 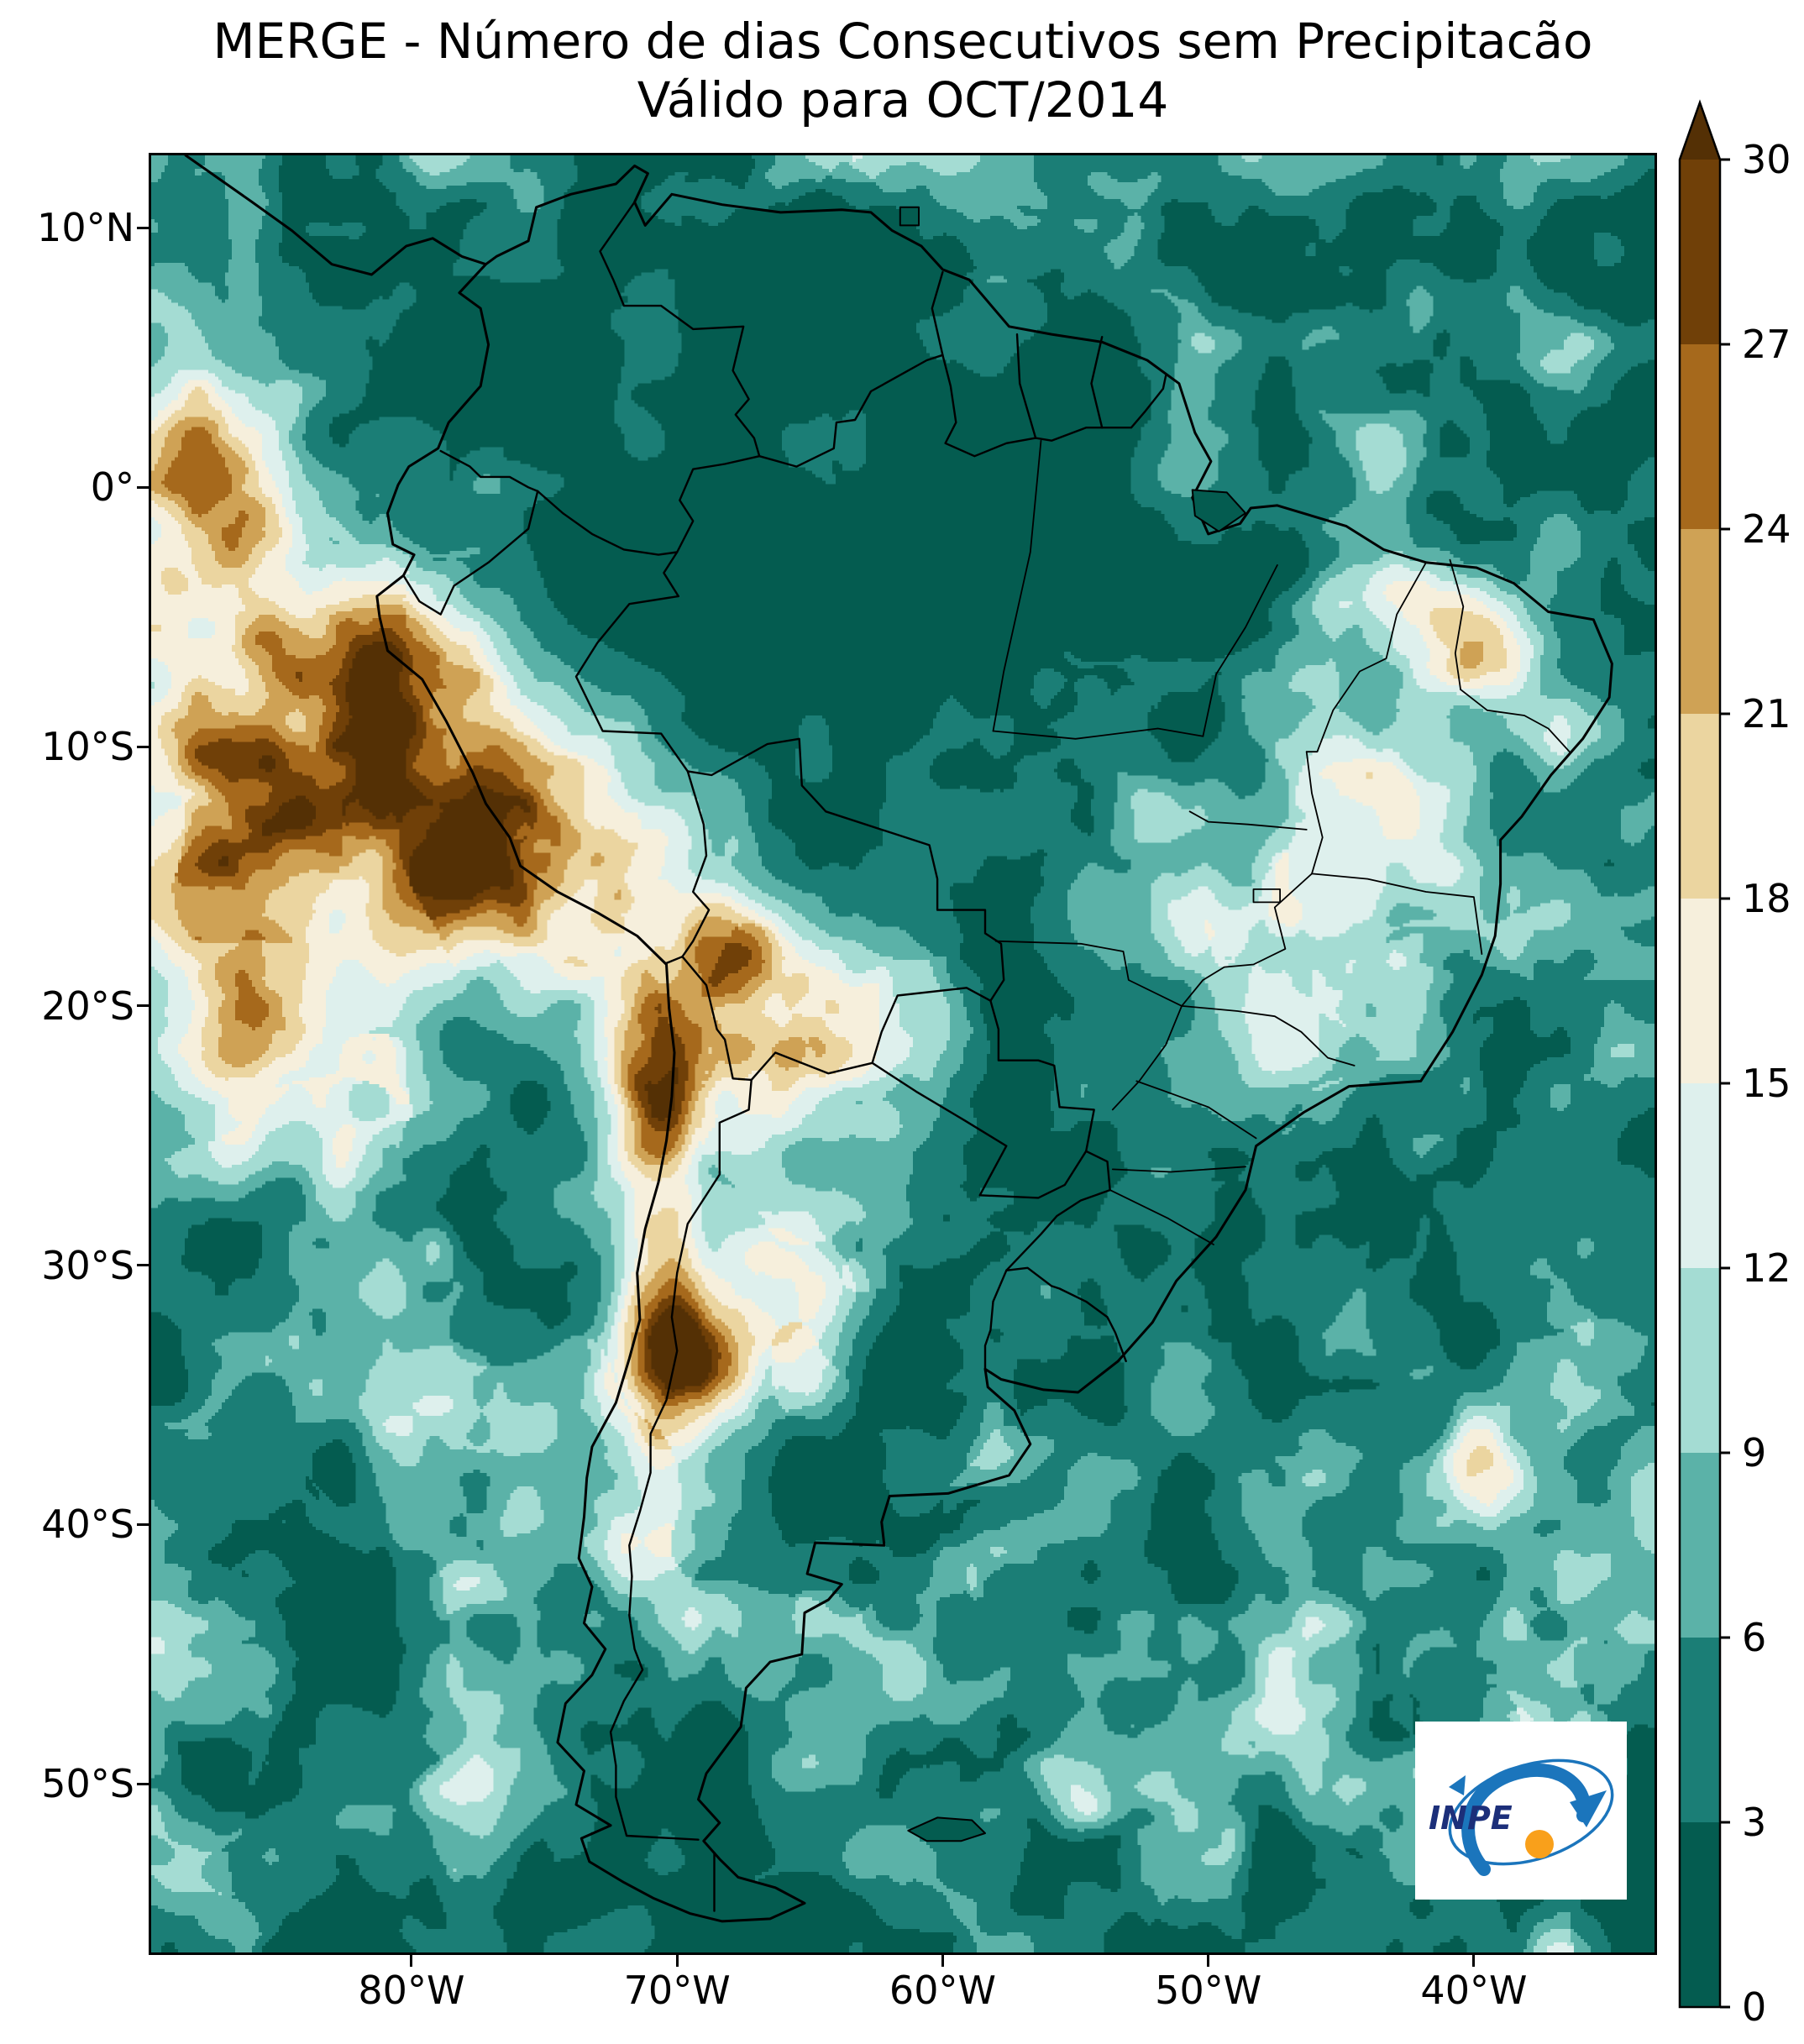 What do you see at coordinates (87, 1006) in the screenshot?
I see `lat-tick-label: 20°S` at bounding box center [87, 1006].